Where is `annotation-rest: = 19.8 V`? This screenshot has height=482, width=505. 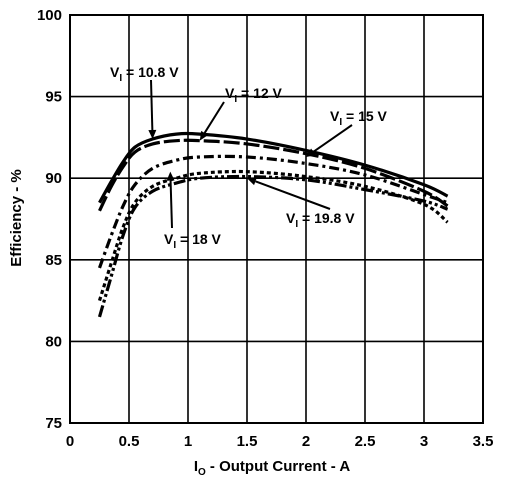
annotation-rest: = 19.8 V is located at coordinates (326, 218).